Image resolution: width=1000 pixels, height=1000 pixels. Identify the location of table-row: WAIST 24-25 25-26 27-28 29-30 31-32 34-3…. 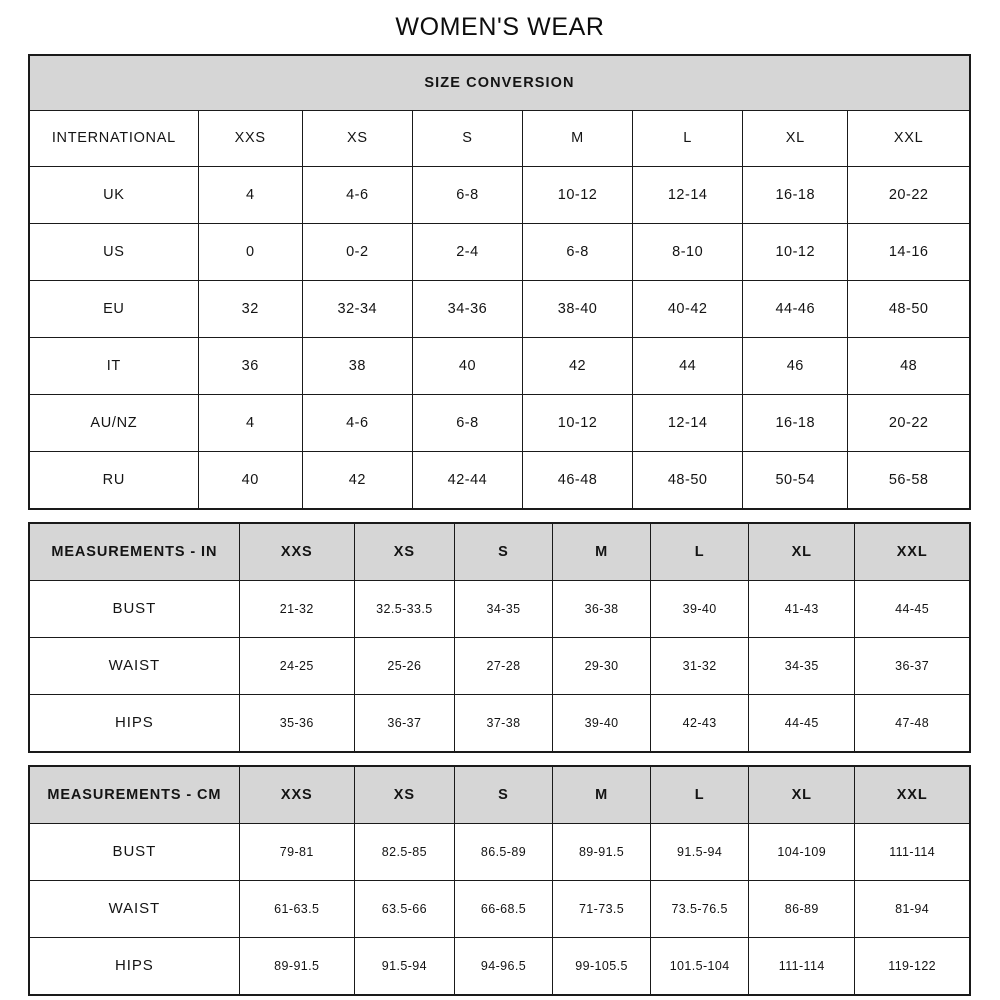
(499, 665).